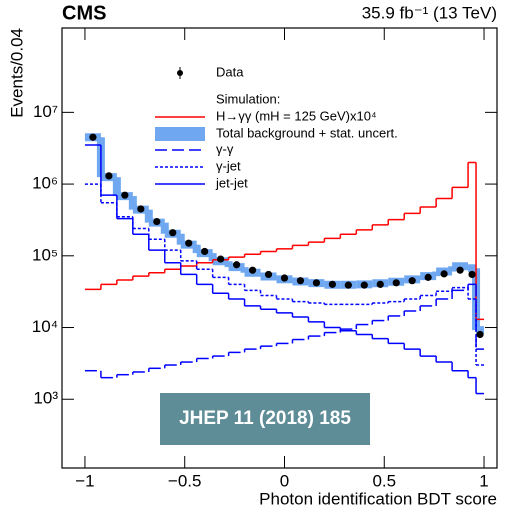 This screenshot has height=520, width=525. I want to click on y-tick-label: 10³, so click(45, 398).